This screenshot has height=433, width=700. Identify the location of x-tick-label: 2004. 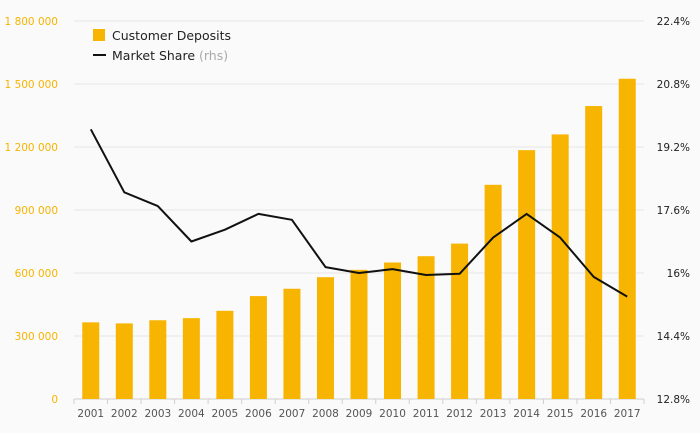
(191, 414).